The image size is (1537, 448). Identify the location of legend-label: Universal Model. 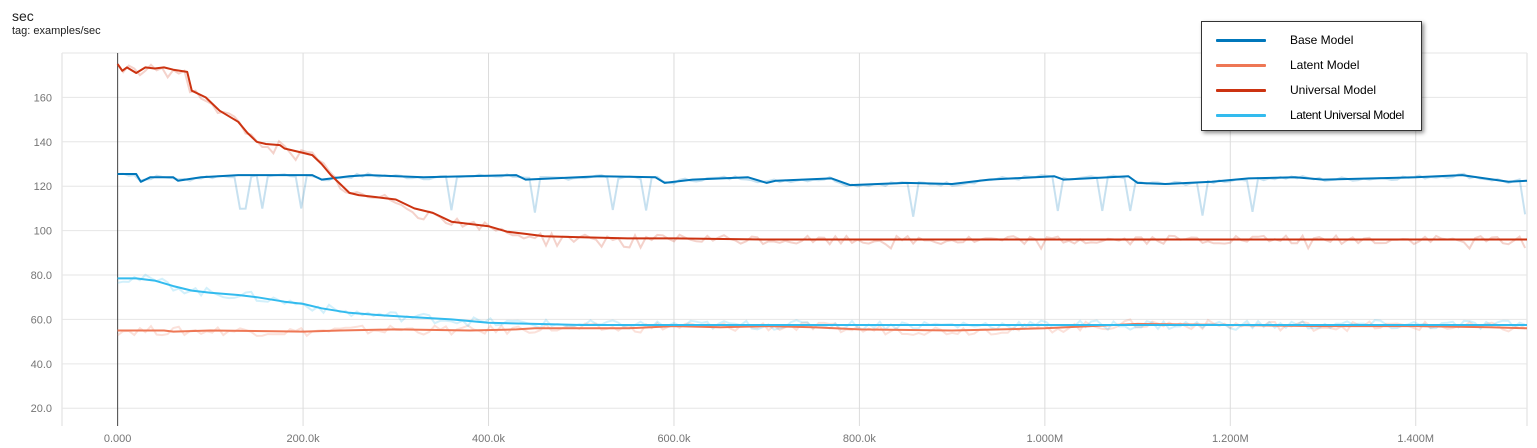
(1333, 90).